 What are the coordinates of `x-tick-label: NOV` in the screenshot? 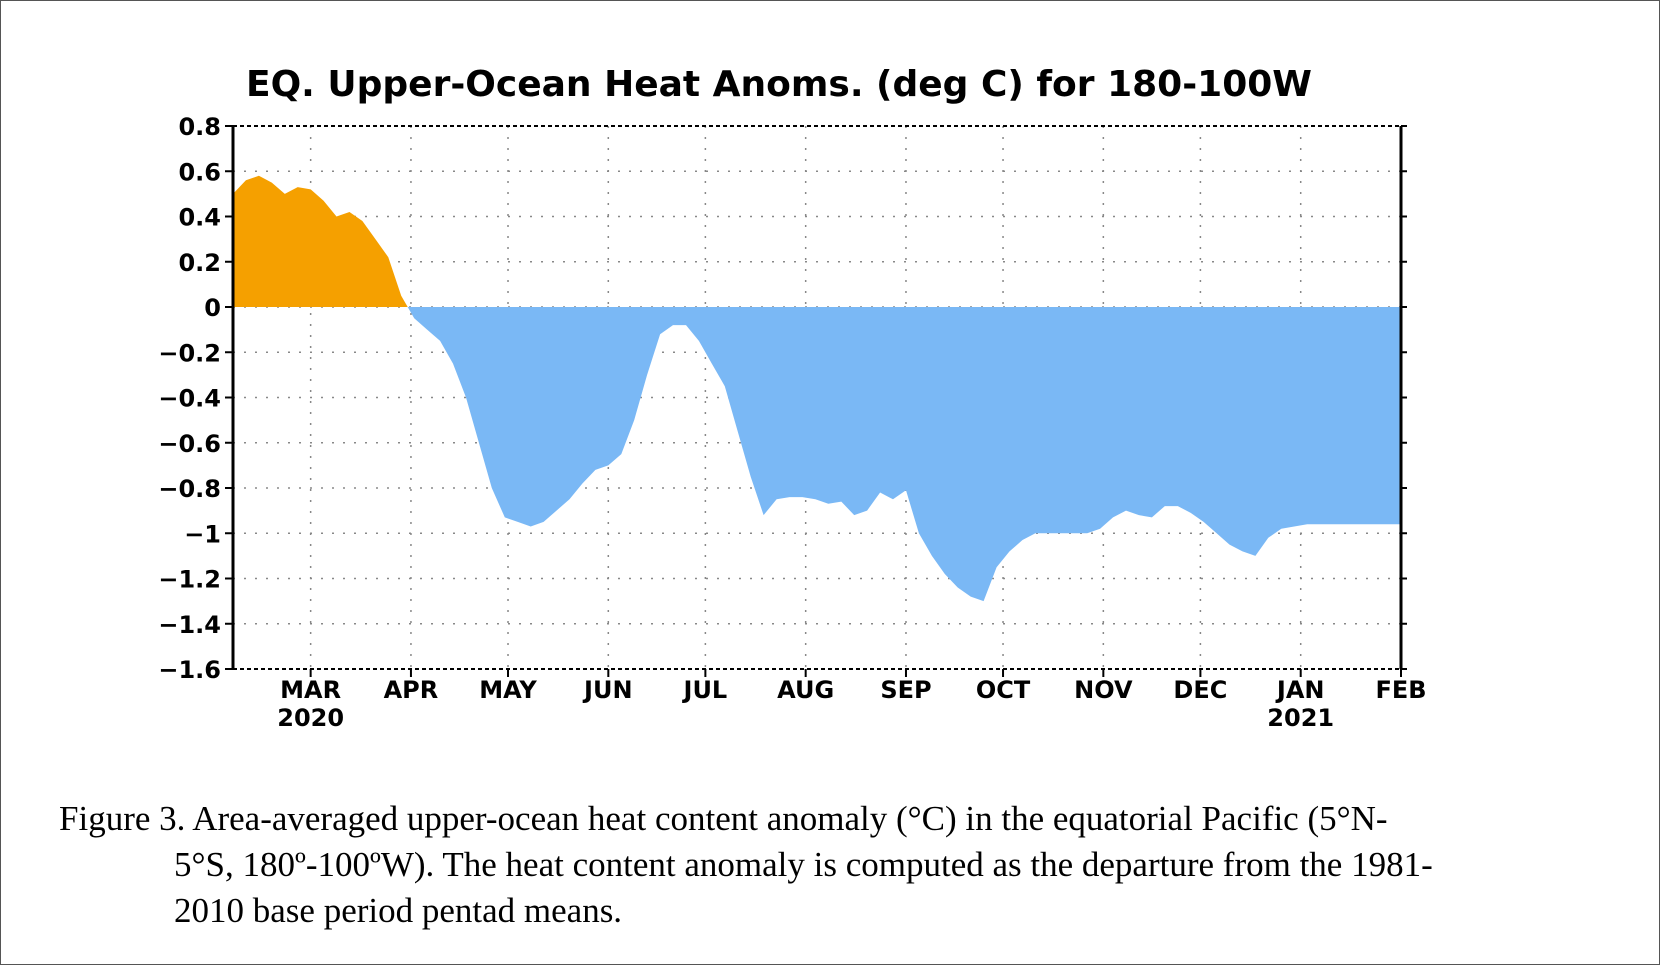 It's located at (1103, 690).